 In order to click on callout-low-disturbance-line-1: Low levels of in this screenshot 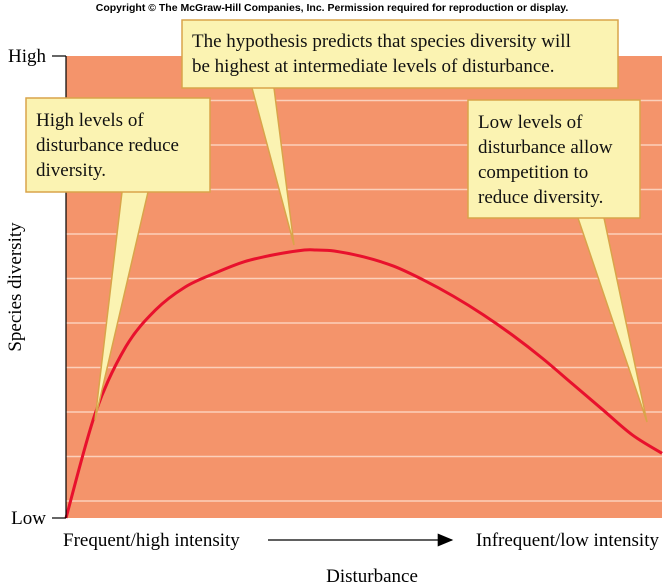, I will do `click(530, 122)`.